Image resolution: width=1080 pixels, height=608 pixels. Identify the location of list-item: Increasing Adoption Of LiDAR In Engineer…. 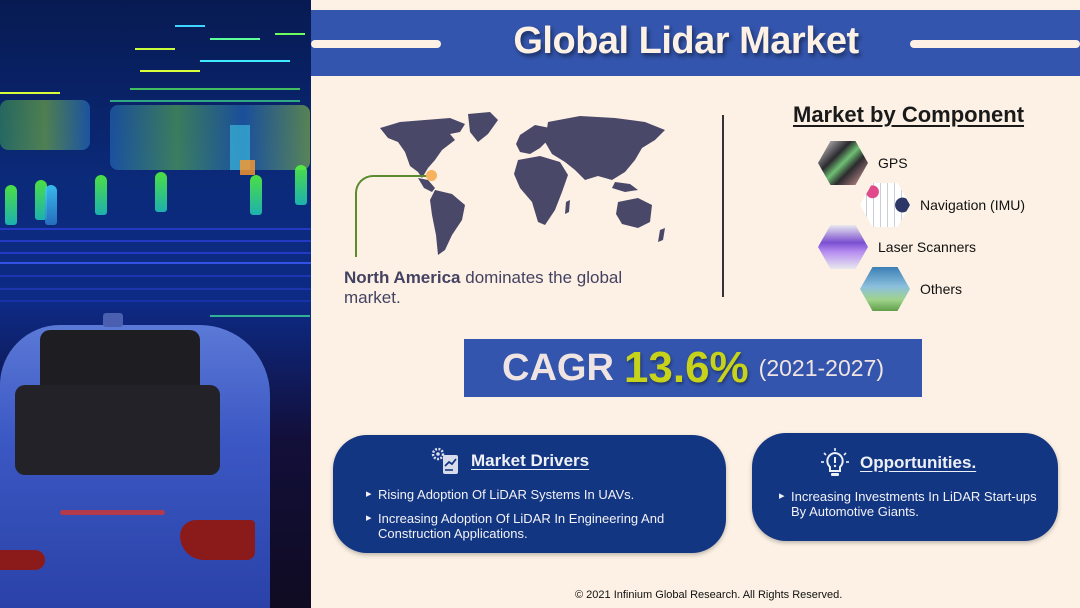
(541, 526).